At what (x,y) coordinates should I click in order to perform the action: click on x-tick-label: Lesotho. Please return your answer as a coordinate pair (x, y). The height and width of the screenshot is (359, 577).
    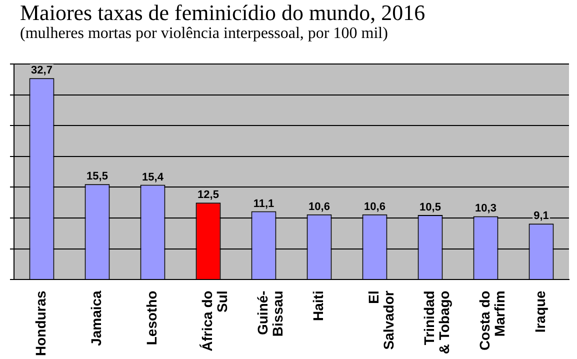
    Looking at the image, I should click on (152, 318).